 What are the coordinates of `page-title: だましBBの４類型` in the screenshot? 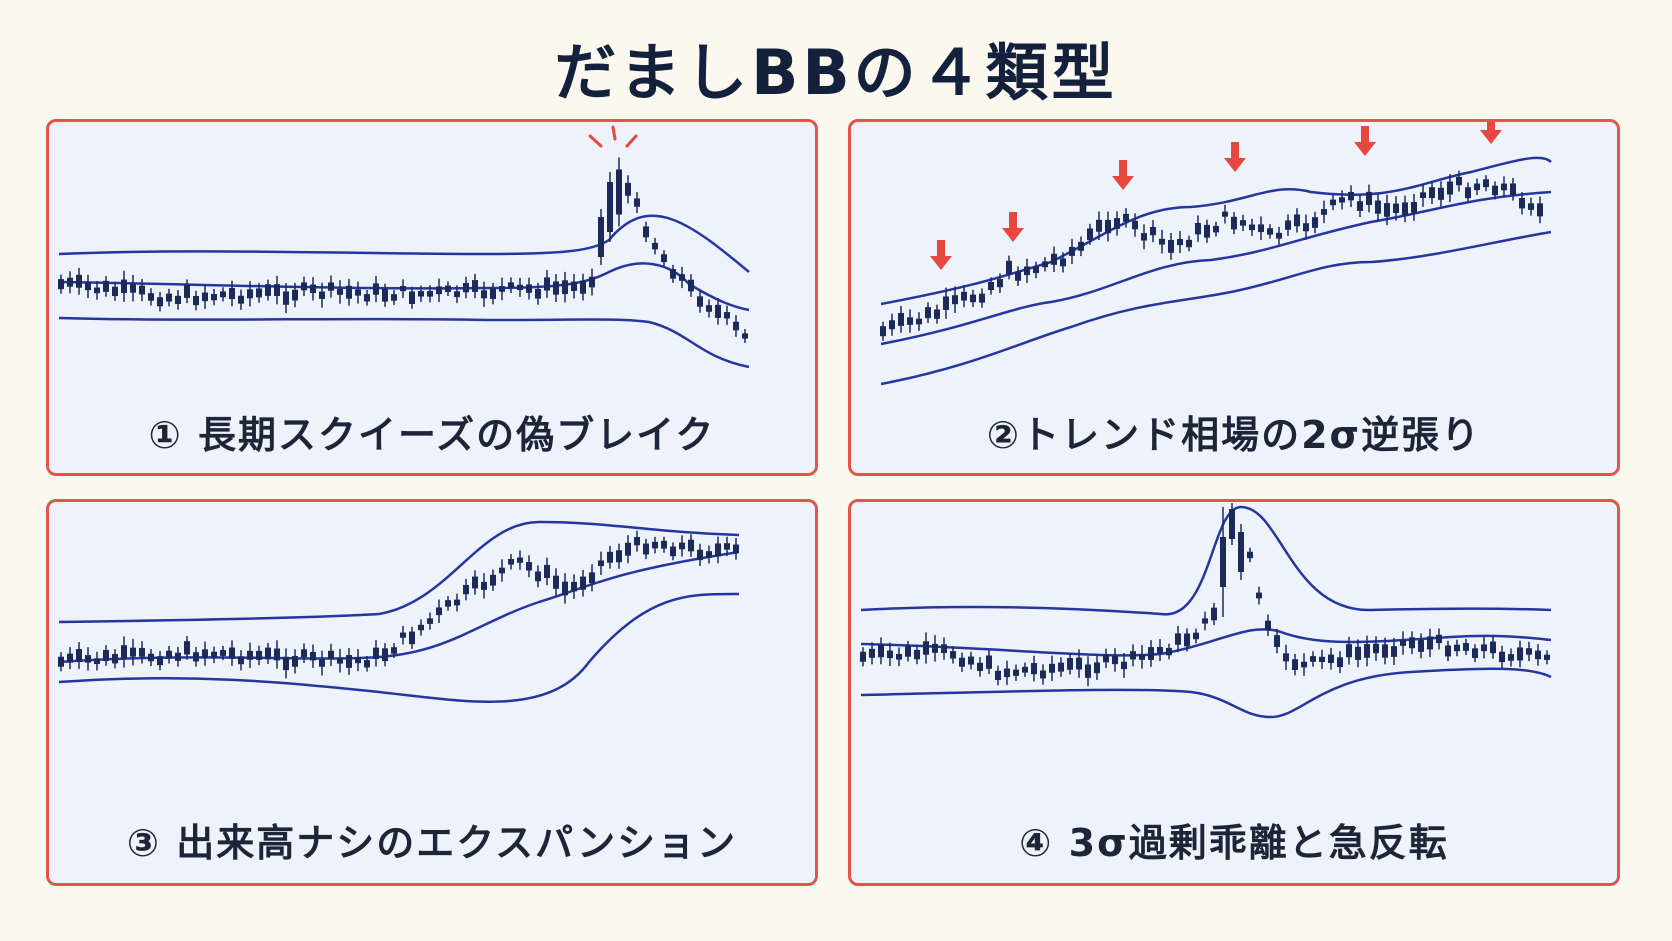 It's located at (836, 72).